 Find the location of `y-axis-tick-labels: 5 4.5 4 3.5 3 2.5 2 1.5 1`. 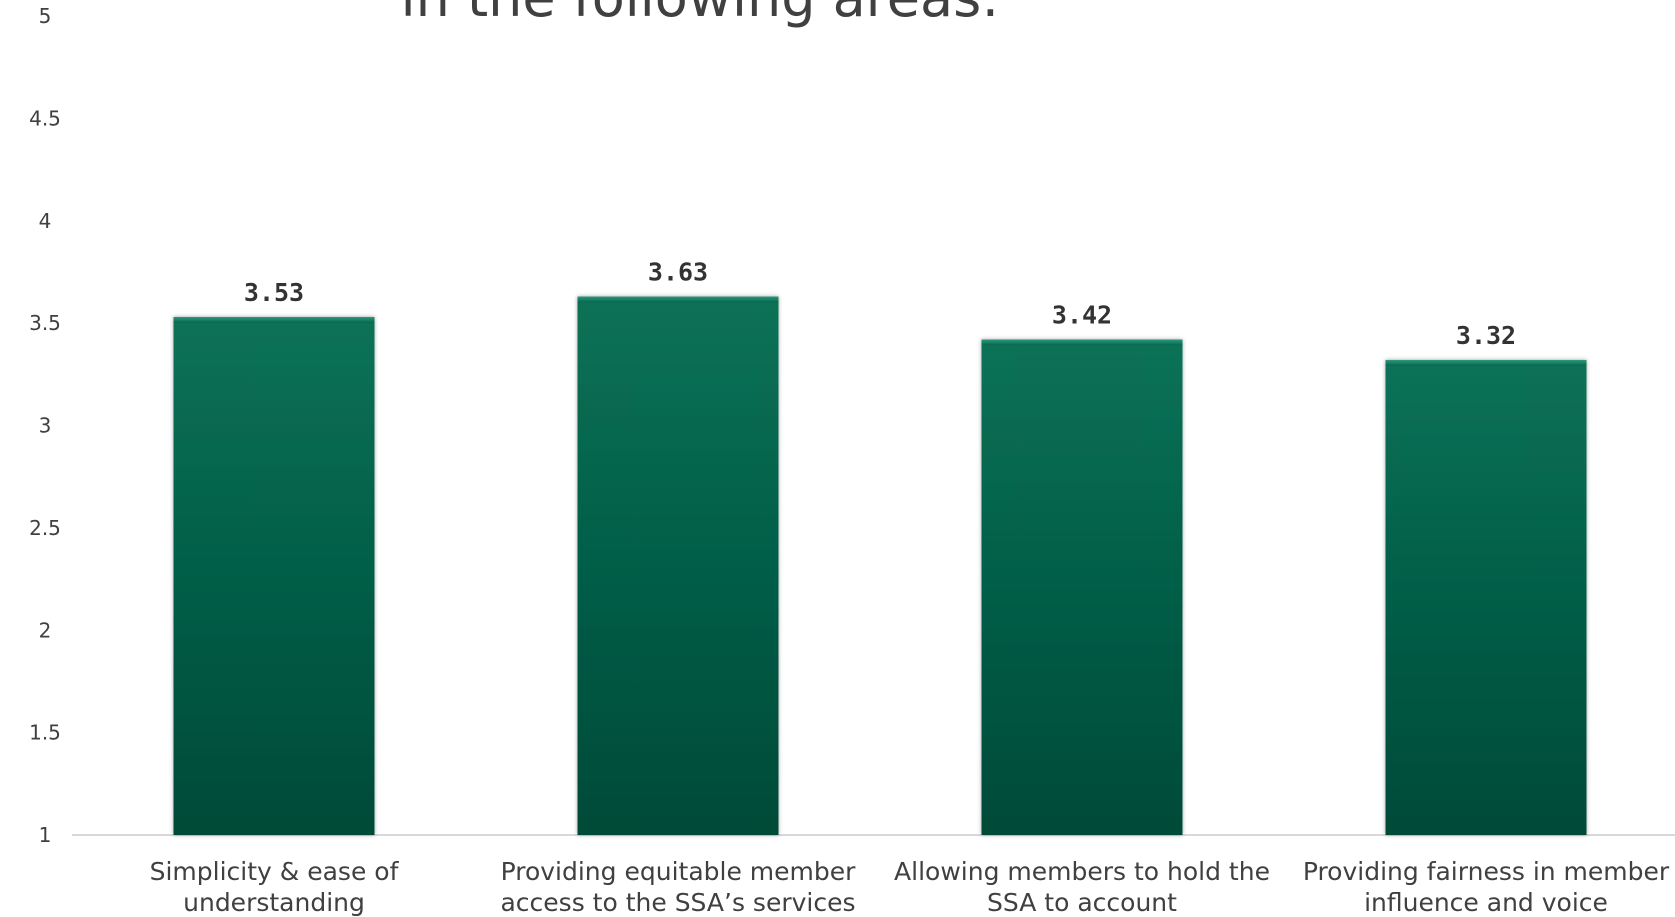

y-axis-tick-labels: 5 4.5 4 3.5 3 2.5 2 1.5 1 is located at coordinates (45, 425).